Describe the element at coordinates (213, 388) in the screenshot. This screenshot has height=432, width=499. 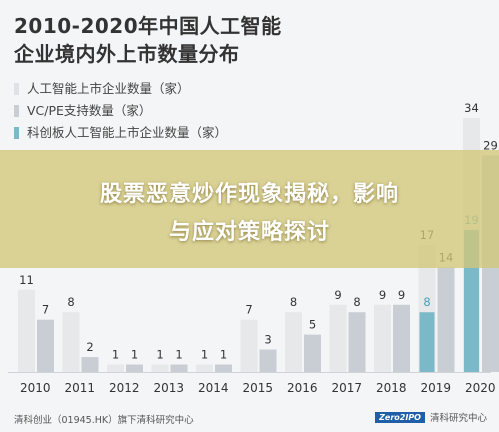
I see `x-tick-label-2014: 2014` at that location.